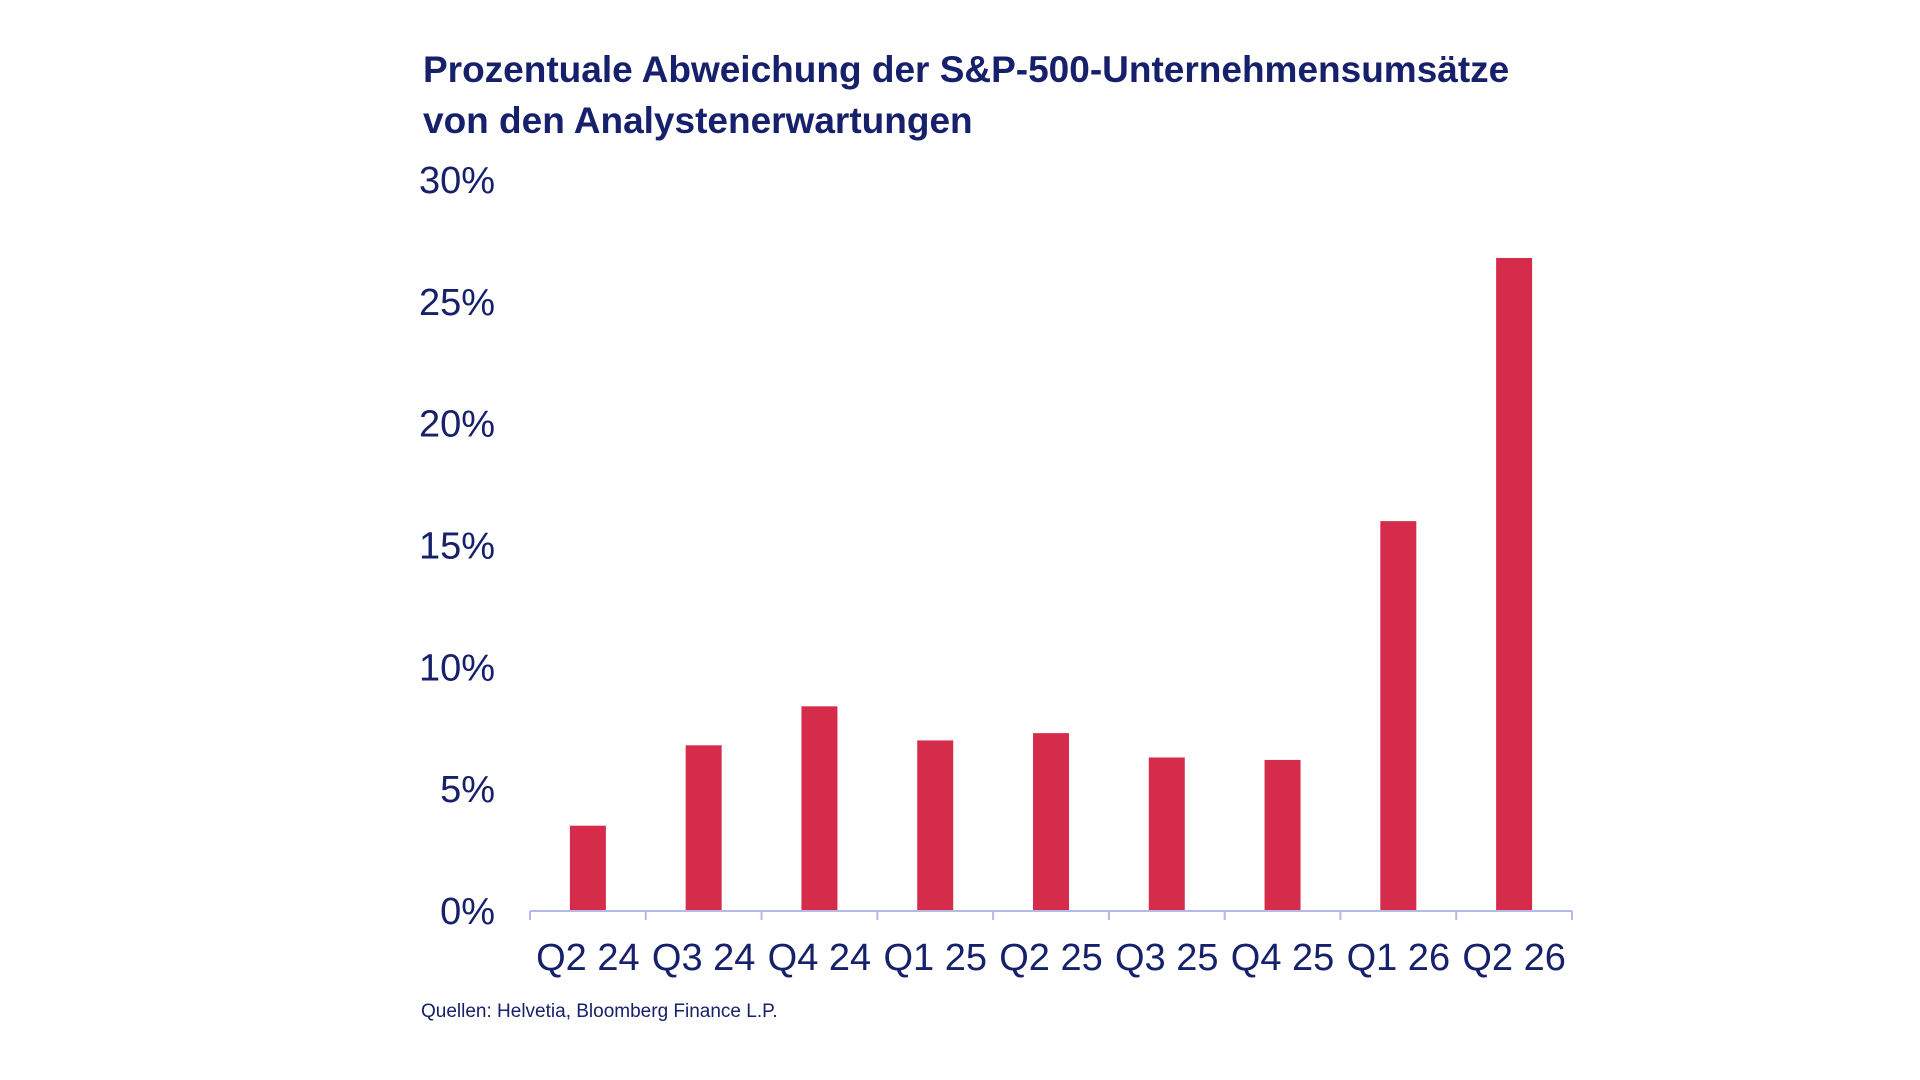 The width and height of the screenshot is (1920, 1080). Describe the element at coordinates (588, 958) in the screenshot. I see `x-tick-label: Q2 24` at that location.